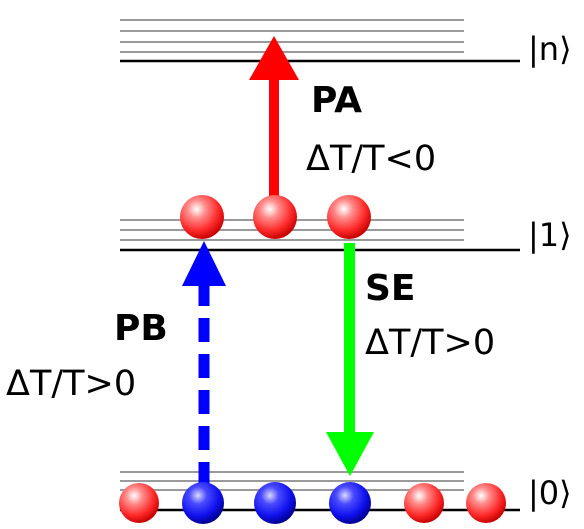  Describe the element at coordinates (430, 343) in the screenshot. I see `se-condition: ΔT/T>0` at that location.